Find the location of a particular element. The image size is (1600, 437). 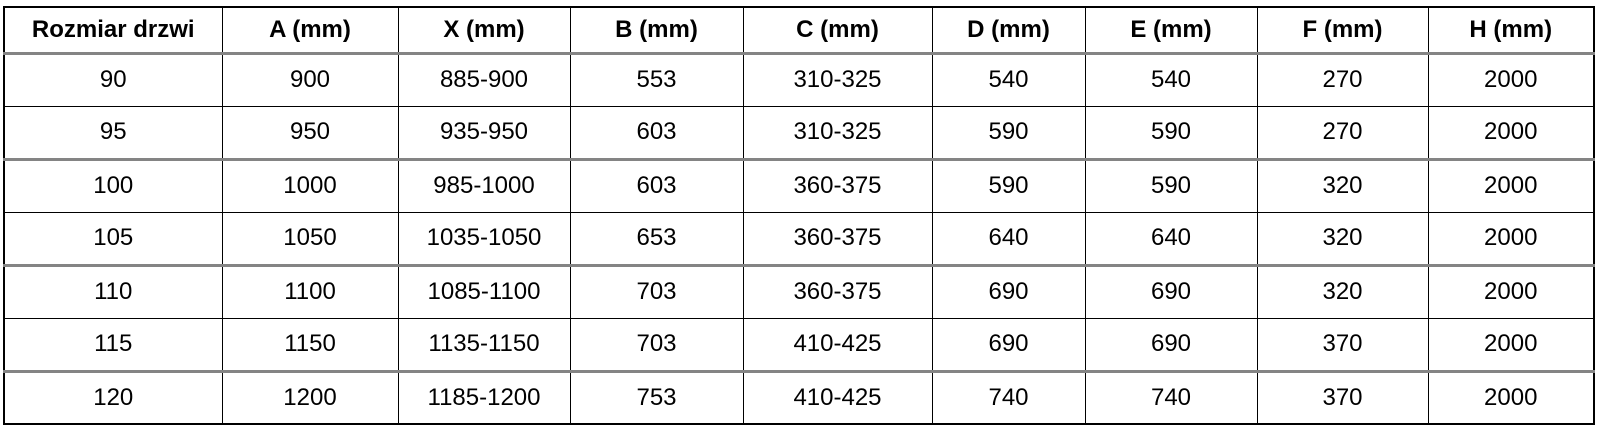

row-size-cell: 90 is located at coordinates (113, 78).